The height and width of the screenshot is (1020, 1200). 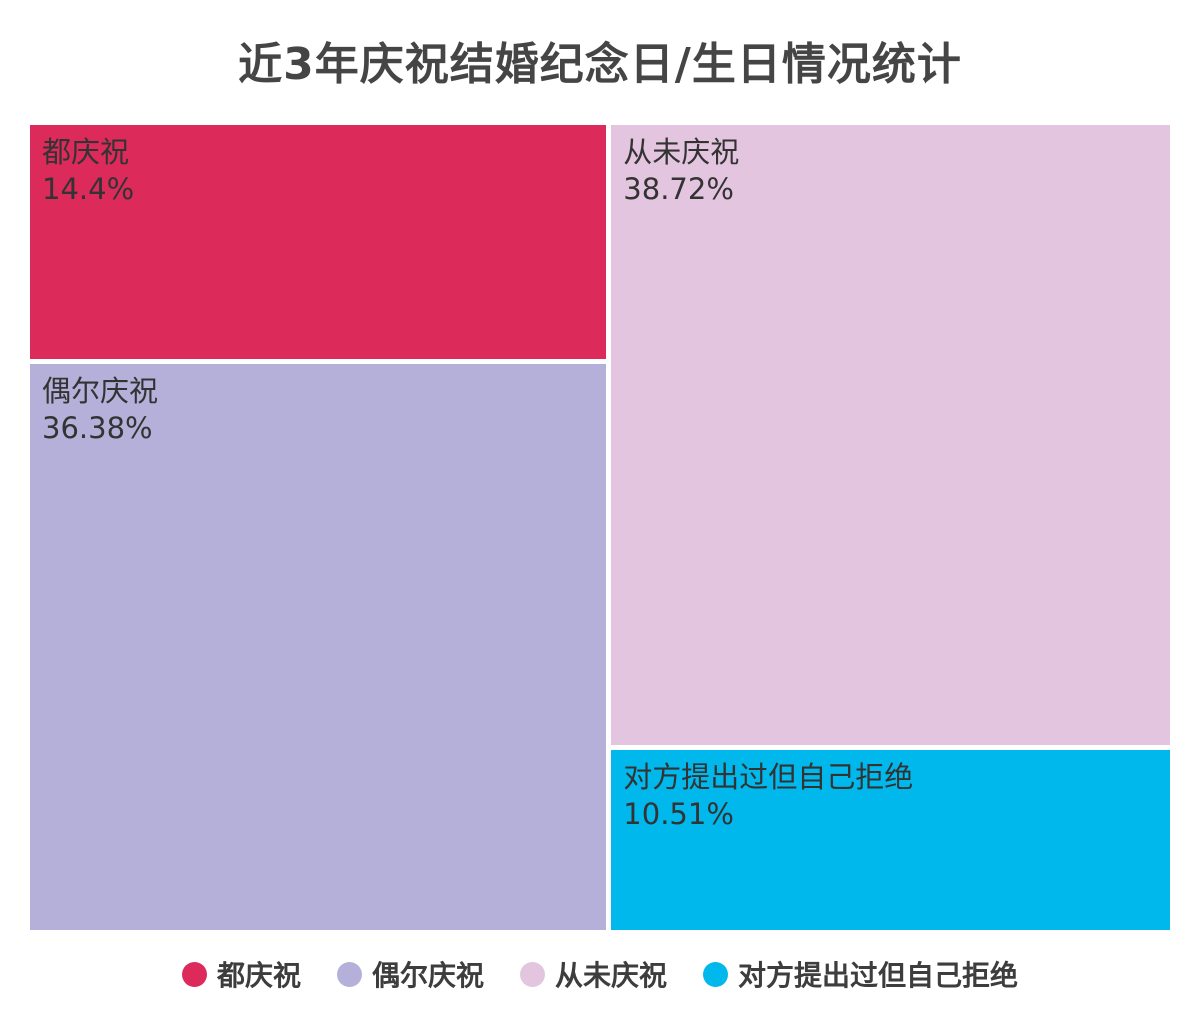 I want to click on sector-percent: 38.72%, so click(x=678, y=189).